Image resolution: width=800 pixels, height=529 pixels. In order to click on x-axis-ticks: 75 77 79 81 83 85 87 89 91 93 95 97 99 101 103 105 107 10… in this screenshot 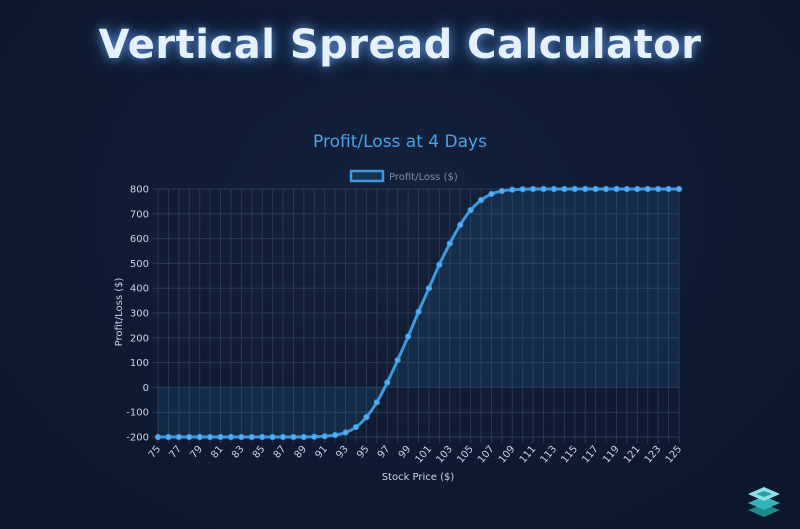, I will do `click(416, 455)`.